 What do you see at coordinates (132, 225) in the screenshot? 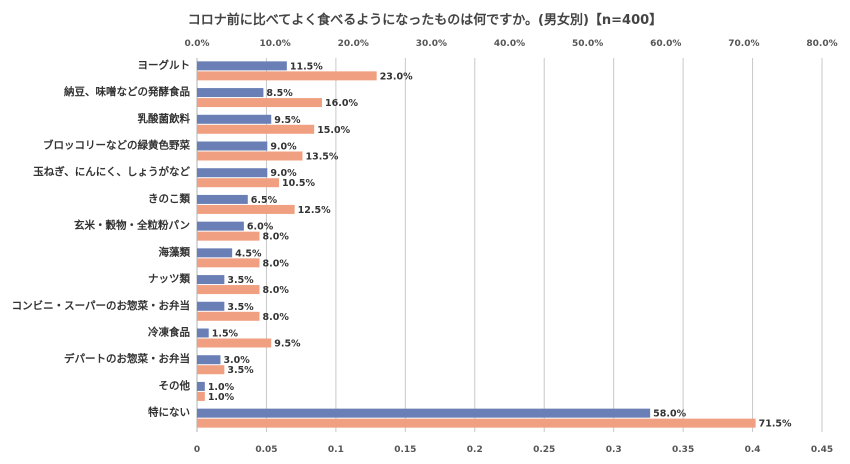
I see `category-label: 玄米・穀物・全粒粉パン` at bounding box center [132, 225].